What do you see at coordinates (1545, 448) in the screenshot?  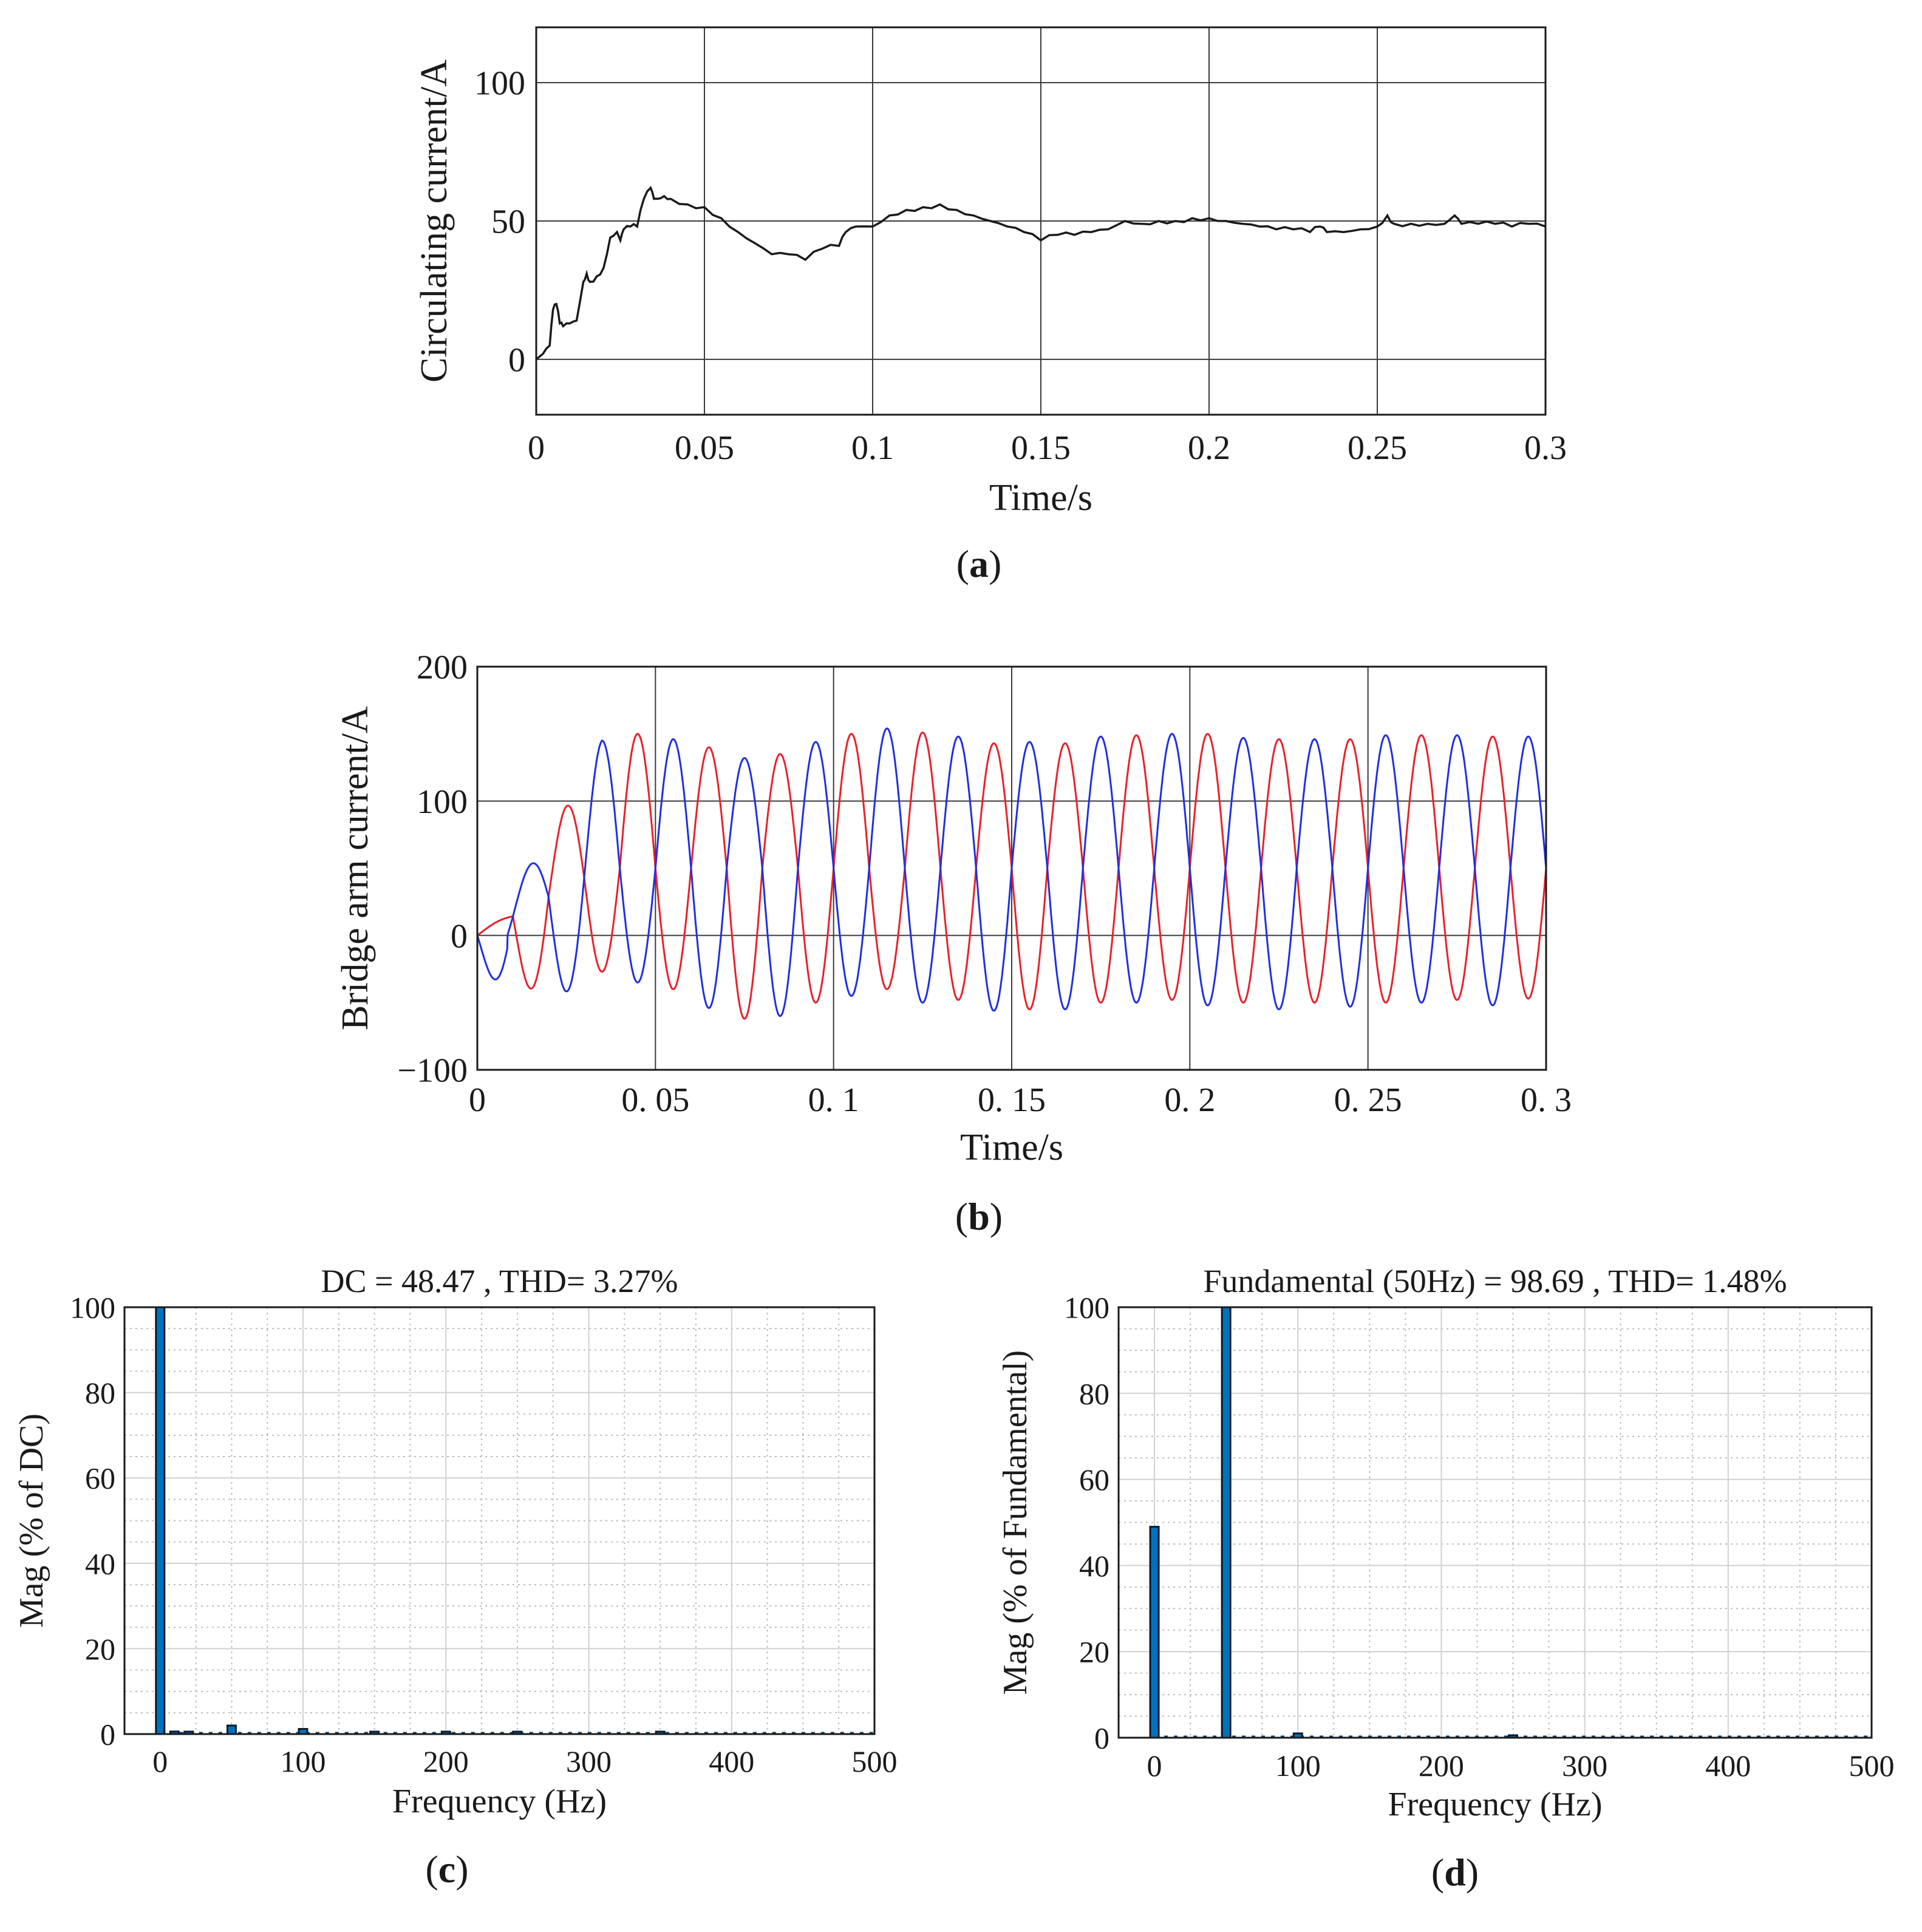 I see `x-tick-label: 0.3` at bounding box center [1545, 448].